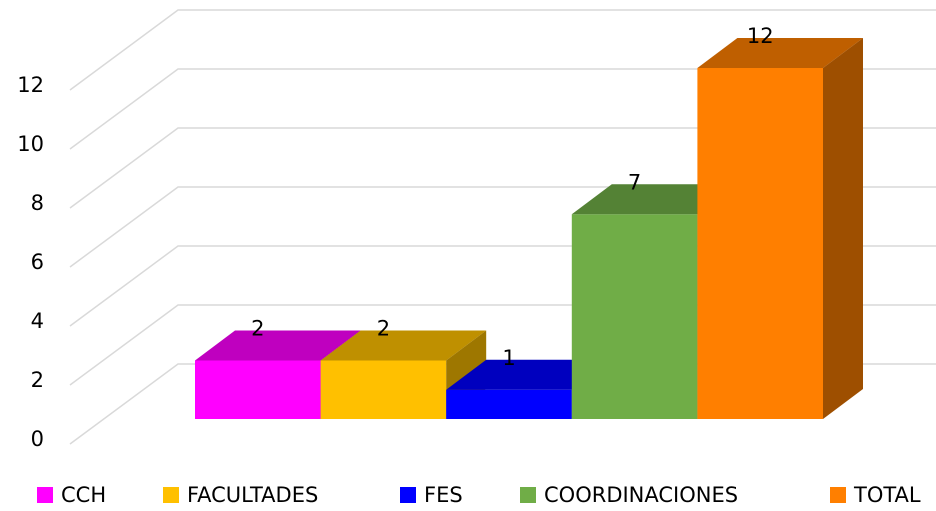 The height and width of the screenshot is (511, 936). I want to click on data-label: 12, so click(760, 36).